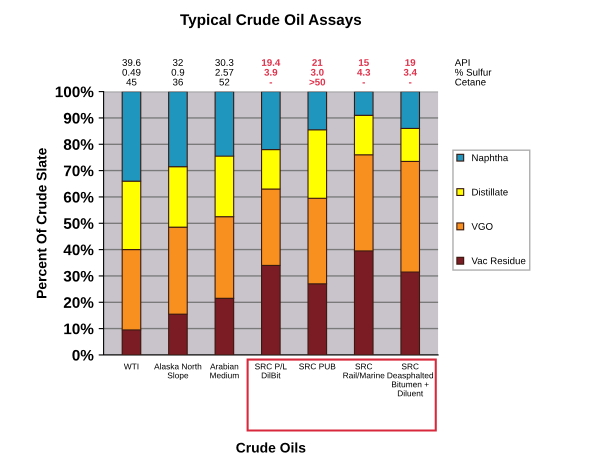 The image size is (592, 458). What do you see at coordinates (79, 302) in the screenshot?
I see `y-tick-label: 20%` at bounding box center [79, 302].